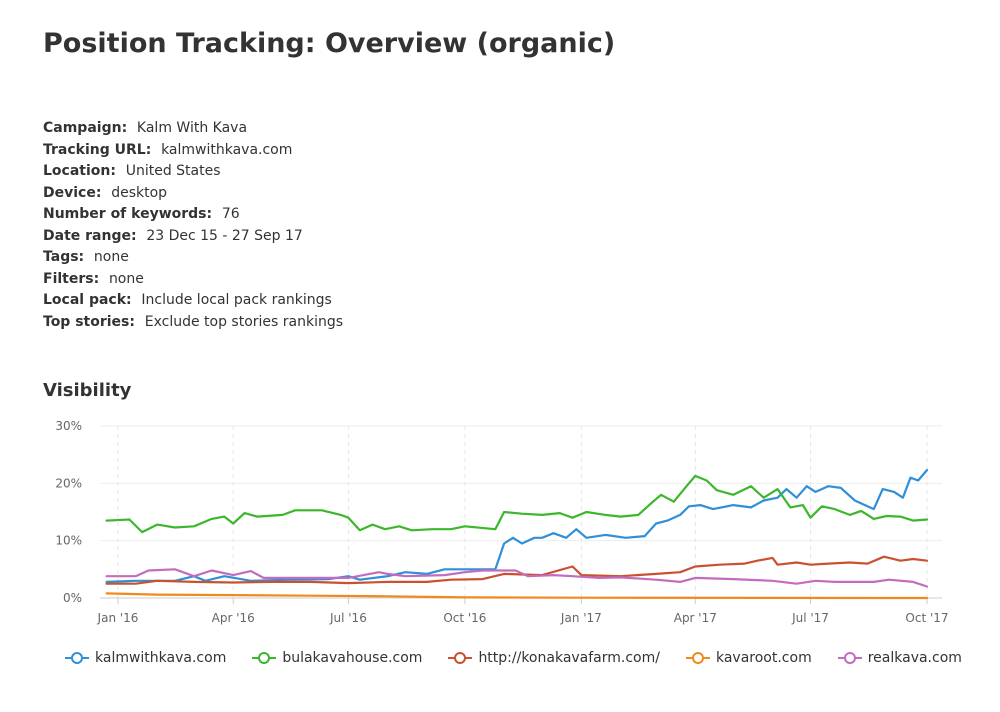 The width and height of the screenshot is (1000, 712). Describe the element at coordinates (464, 618) in the screenshot. I see `x-tick-label: Oct '16` at that location.